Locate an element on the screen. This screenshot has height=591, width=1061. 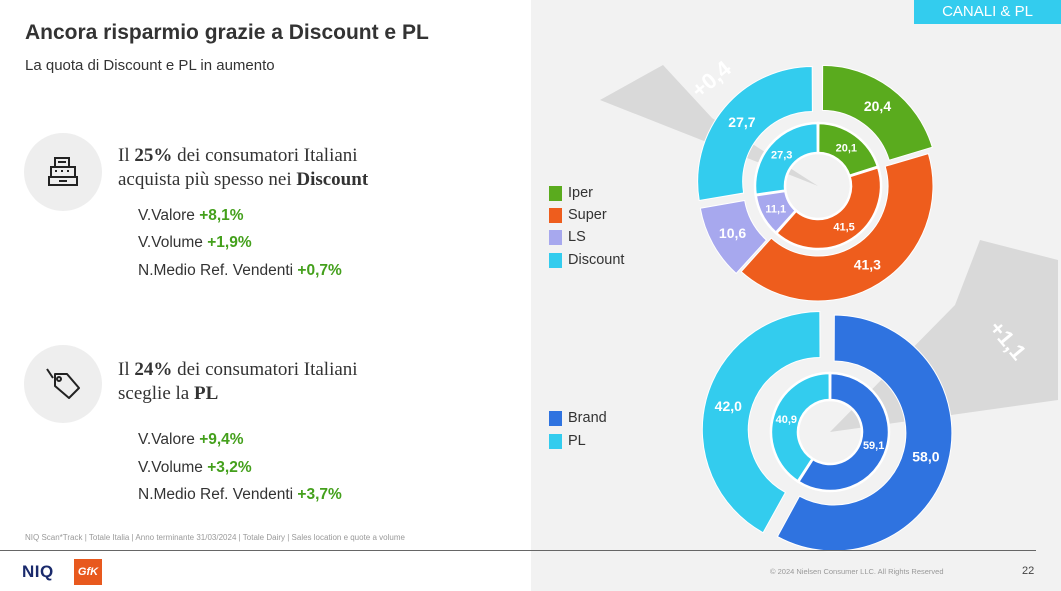
pl-metric-referenze: N.Medio Ref. Vendenti +3,7% is located at coordinates (240, 494).